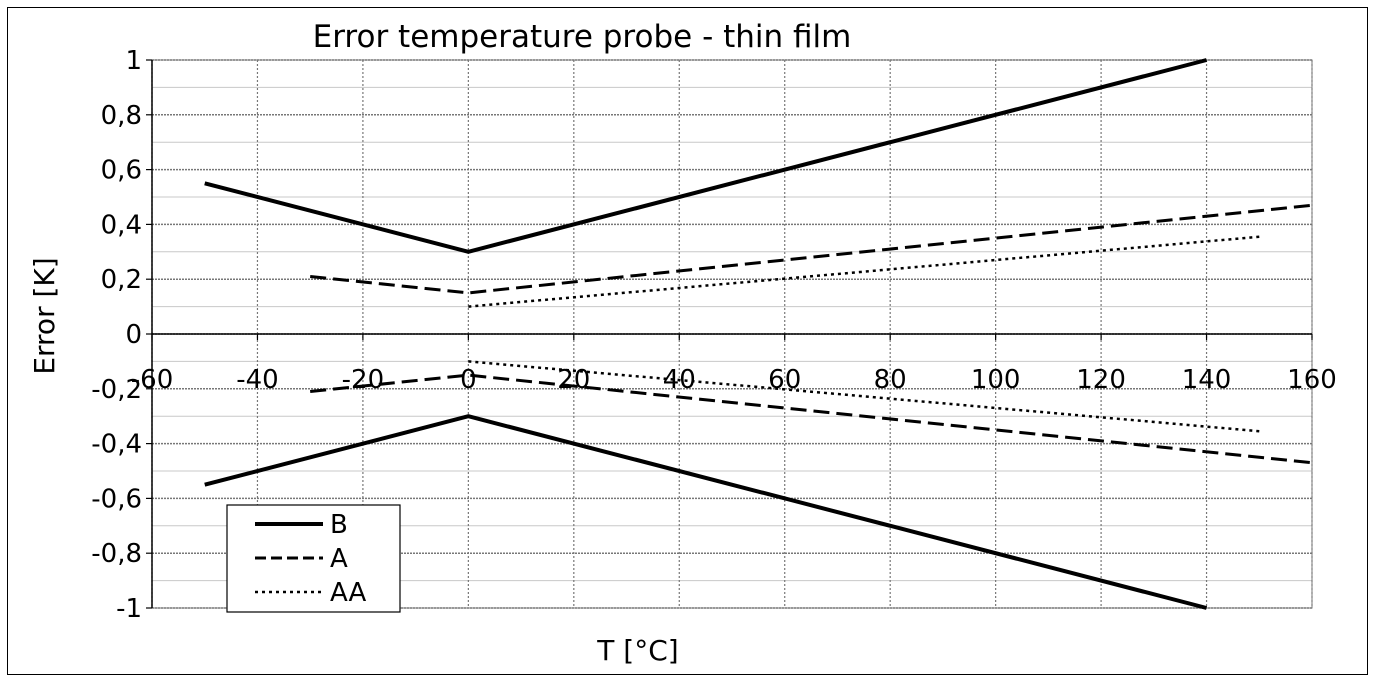 Image resolution: width=1375 pixels, height=682 pixels. I want to click on x-tick-label: -40, so click(257, 380).